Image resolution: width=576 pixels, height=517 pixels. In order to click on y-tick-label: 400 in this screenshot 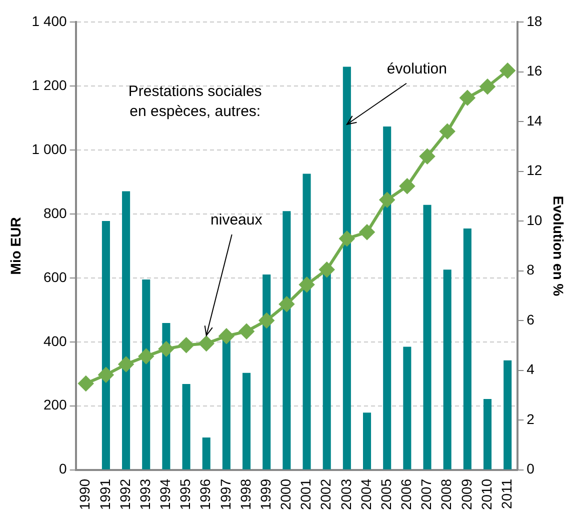, I will do `click(55, 340)`.